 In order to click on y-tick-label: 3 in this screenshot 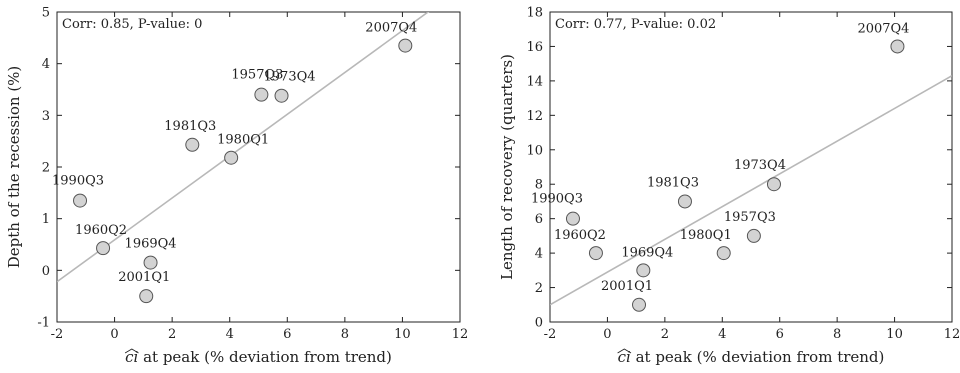, I will do `click(46, 116)`.